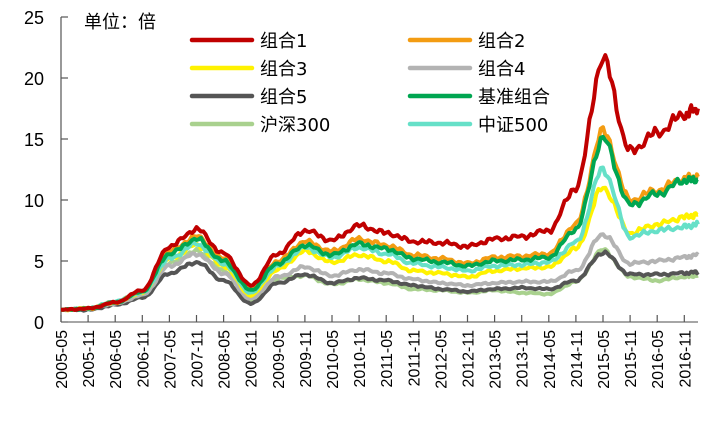 The width and height of the screenshot is (711, 438). I want to click on x-tick-label: 2013-11, so click(523, 359).